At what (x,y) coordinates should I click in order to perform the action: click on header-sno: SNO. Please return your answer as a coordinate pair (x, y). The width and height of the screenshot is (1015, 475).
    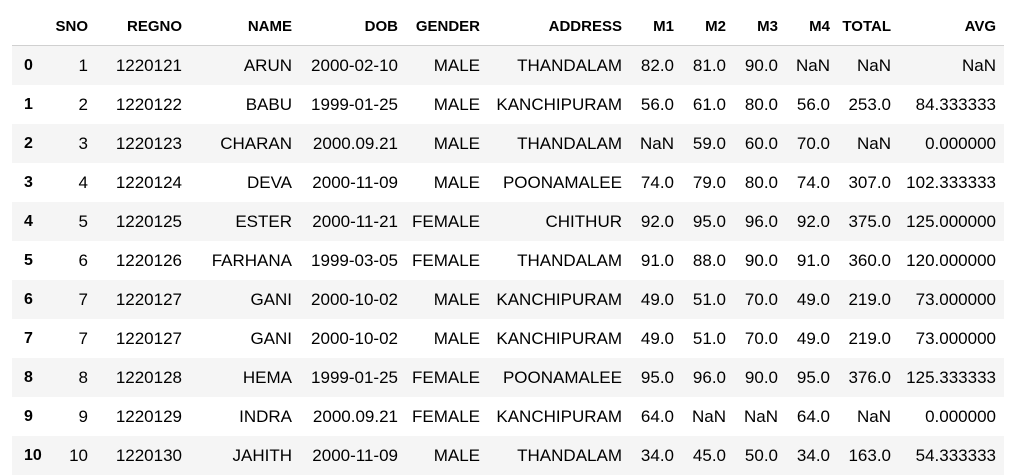
    Looking at the image, I should click on (73, 26).